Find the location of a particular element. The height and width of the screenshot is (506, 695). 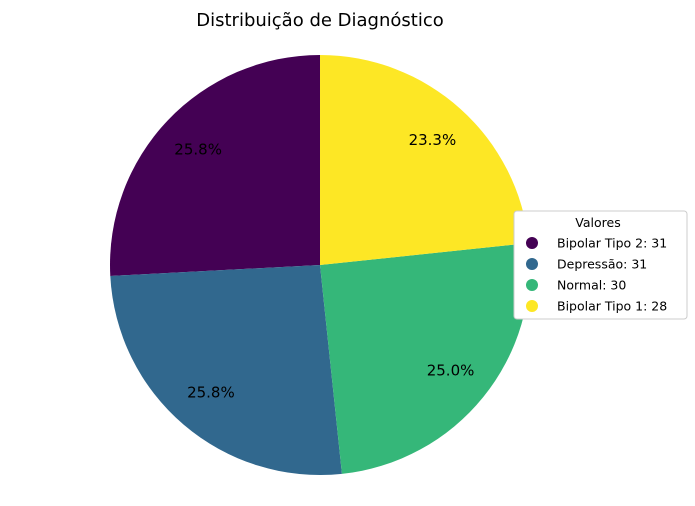

legend-marker-depressao is located at coordinates (532, 264).